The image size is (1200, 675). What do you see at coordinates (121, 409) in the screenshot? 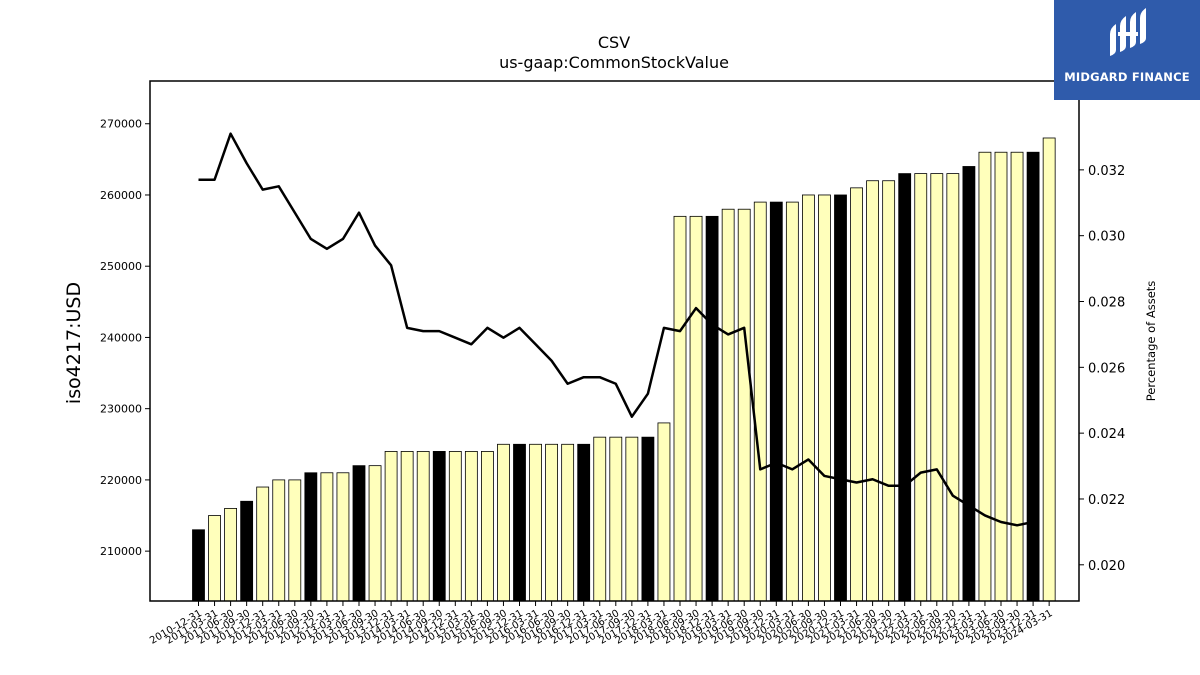
I see `y-tick-label: 230000` at bounding box center [121, 409].